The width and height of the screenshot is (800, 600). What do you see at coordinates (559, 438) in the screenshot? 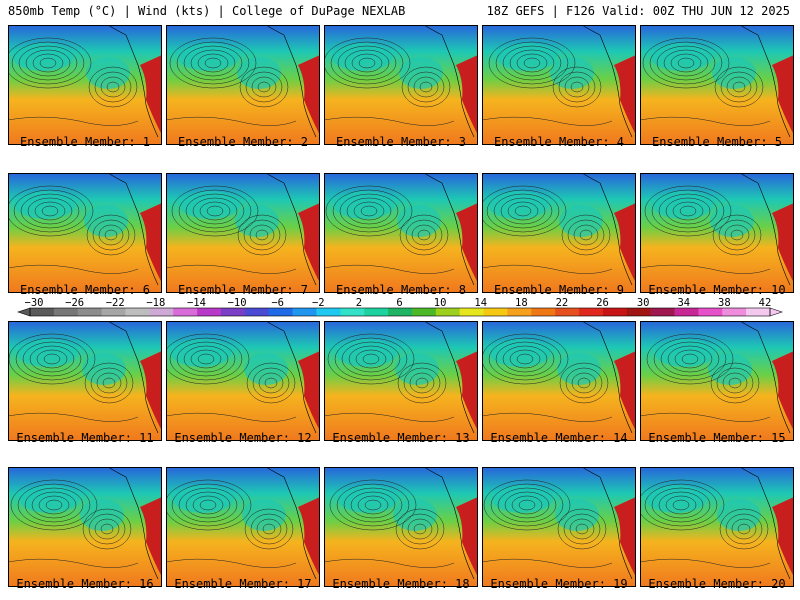
I see `ensemble-member-label: Ensemble Member: 14` at bounding box center [559, 438].